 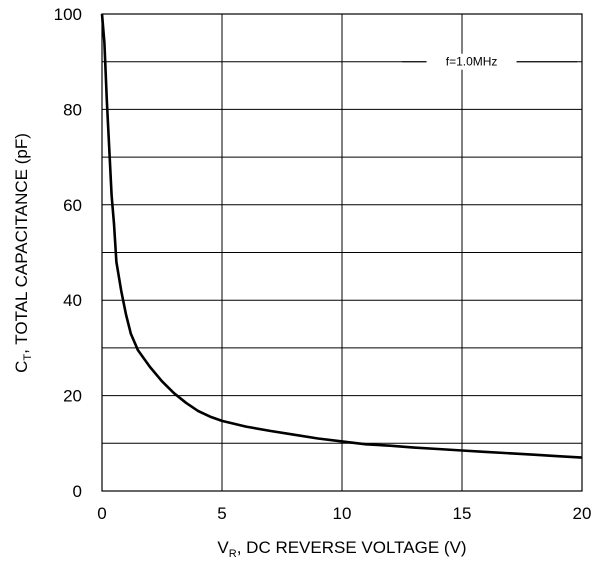 I want to click on x-tick-label: 10, so click(x=342, y=513).